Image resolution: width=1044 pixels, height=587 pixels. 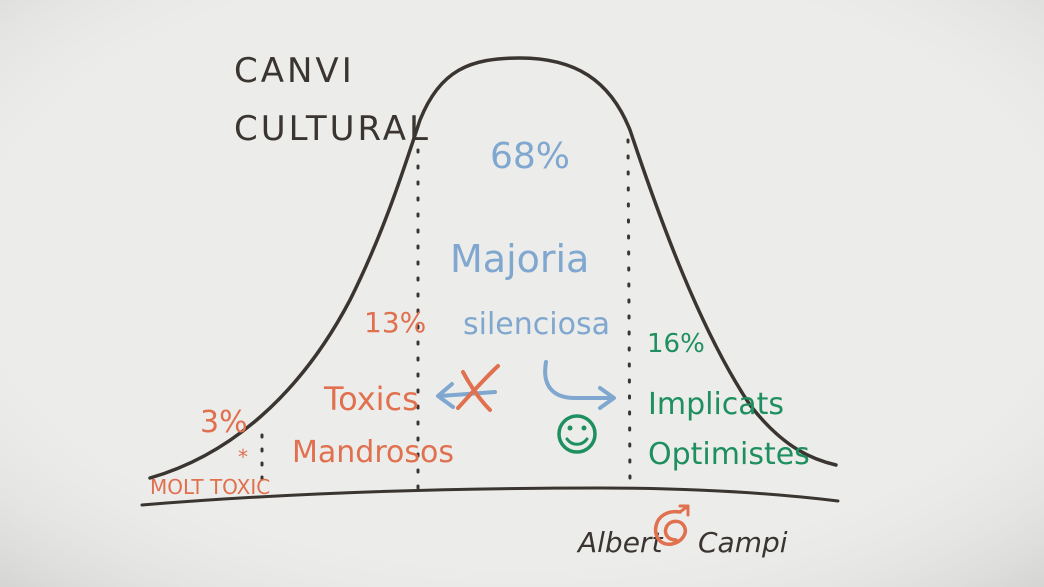 I want to click on very-toxic-percent: 3%, so click(x=224, y=422).